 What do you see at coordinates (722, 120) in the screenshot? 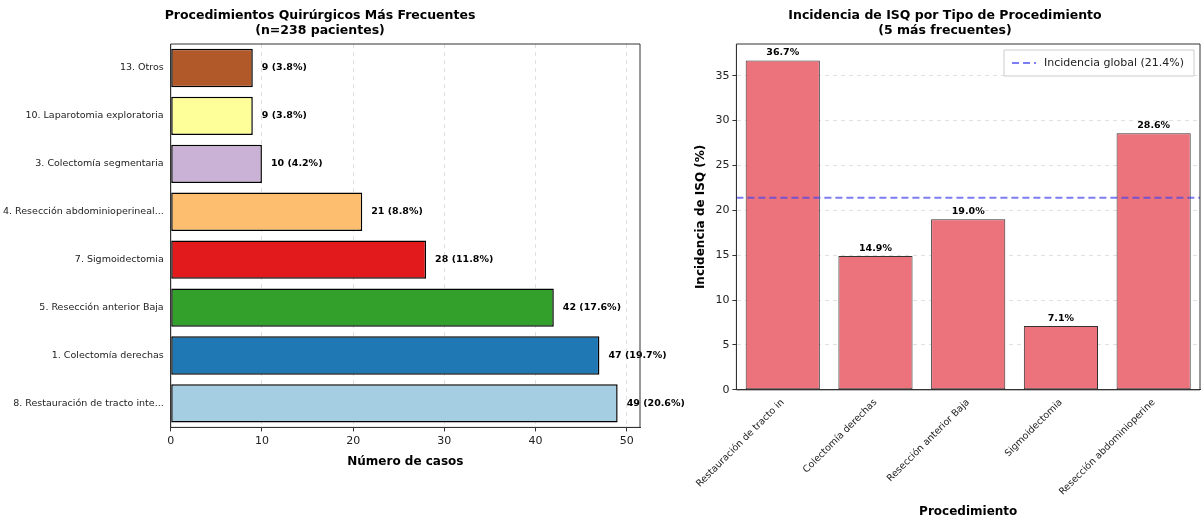
I see `y-tick-label: 30` at bounding box center [722, 120].